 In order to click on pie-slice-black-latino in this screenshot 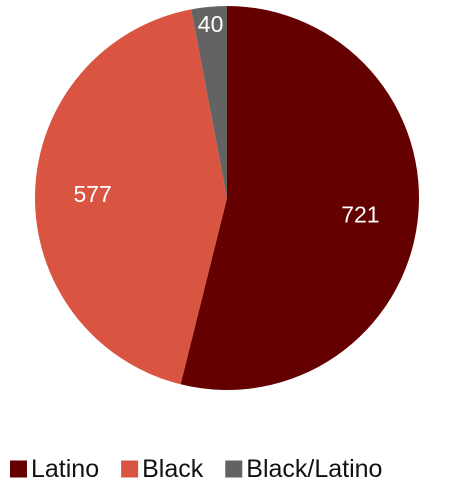, I will do `click(209, 102)`.